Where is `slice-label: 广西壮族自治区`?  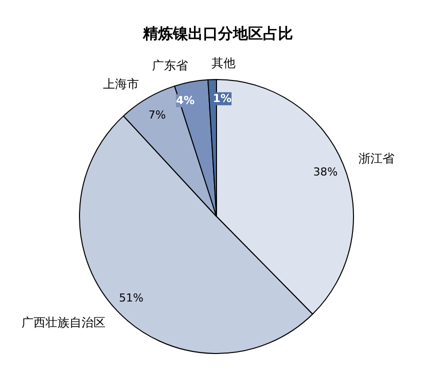
slice-label: 广西壮族自治区 is located at coordinates (64, 322).